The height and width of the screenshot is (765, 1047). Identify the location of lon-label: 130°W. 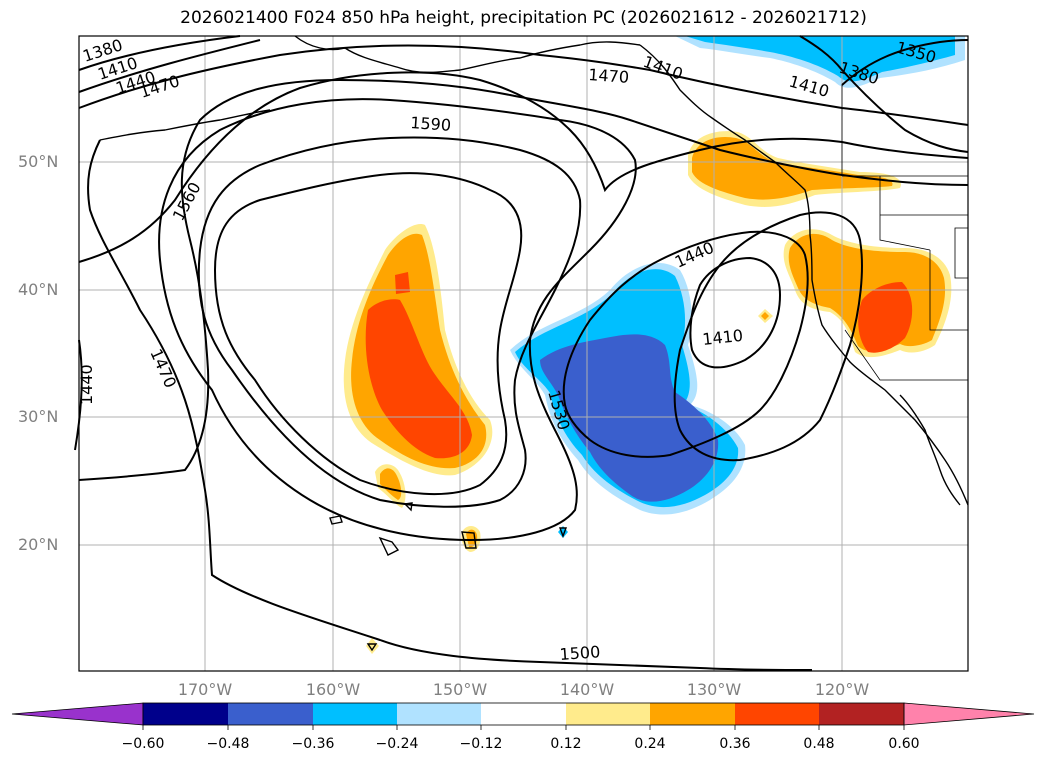
(714, 689).